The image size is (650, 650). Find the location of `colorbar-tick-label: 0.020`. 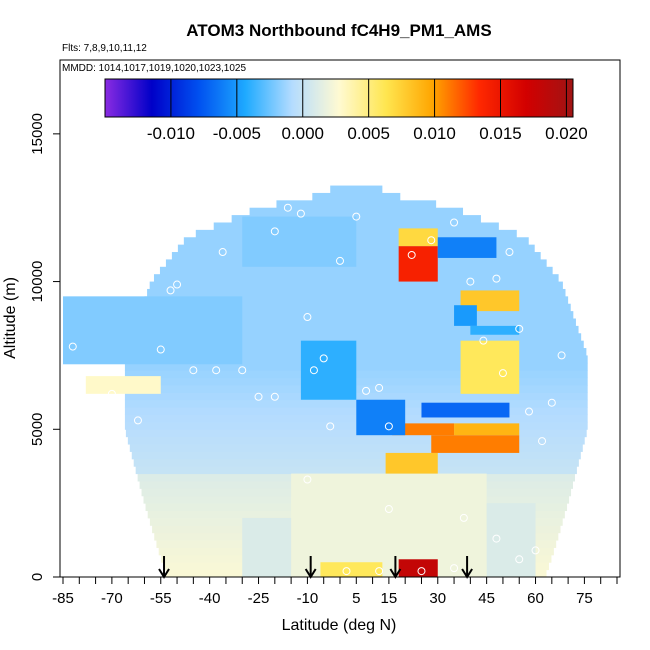

colorbar-tick-label: 0.020 is located at coordinates (566, 133).